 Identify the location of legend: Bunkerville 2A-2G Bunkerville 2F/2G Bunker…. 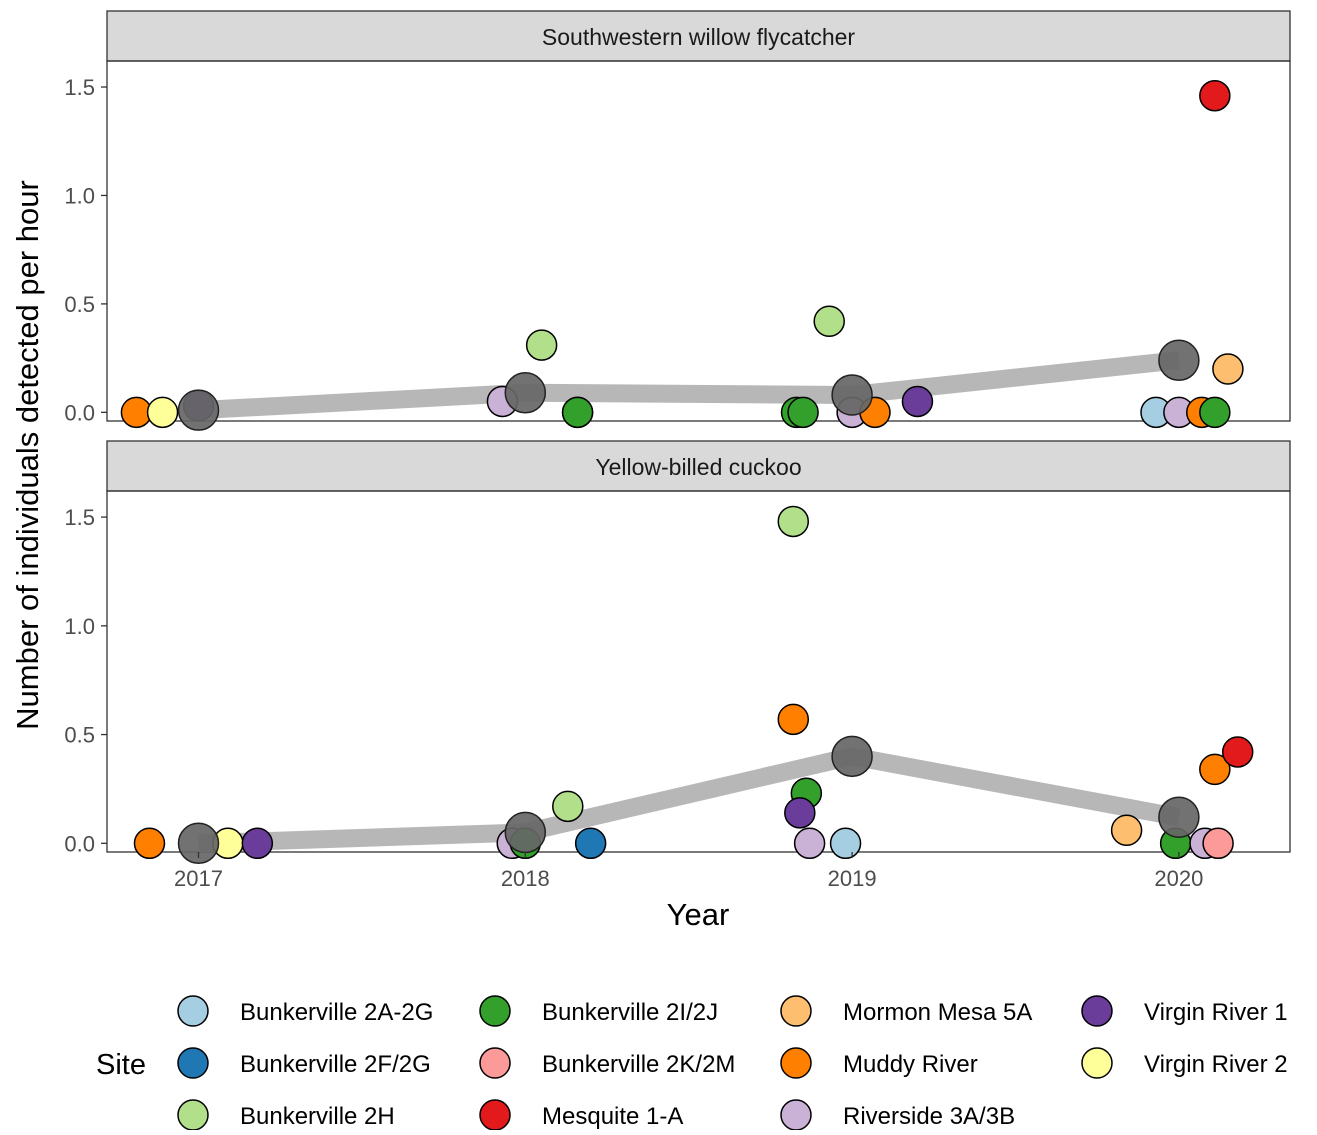
(732, 1063).